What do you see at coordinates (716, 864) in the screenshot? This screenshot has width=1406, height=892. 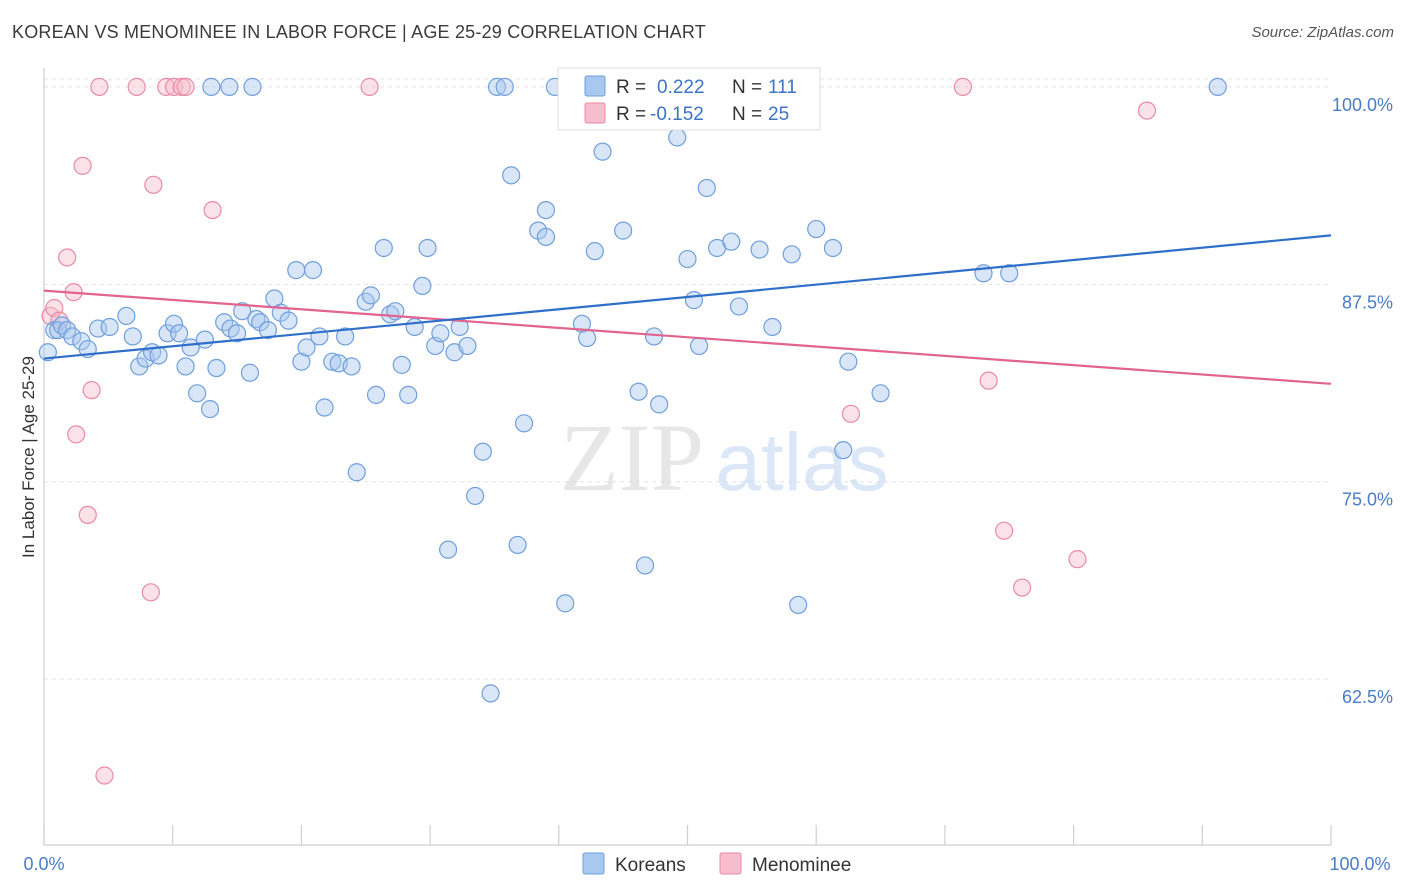 I see `series-legend: Koreans Menominee` at bounding box center [716, 864].